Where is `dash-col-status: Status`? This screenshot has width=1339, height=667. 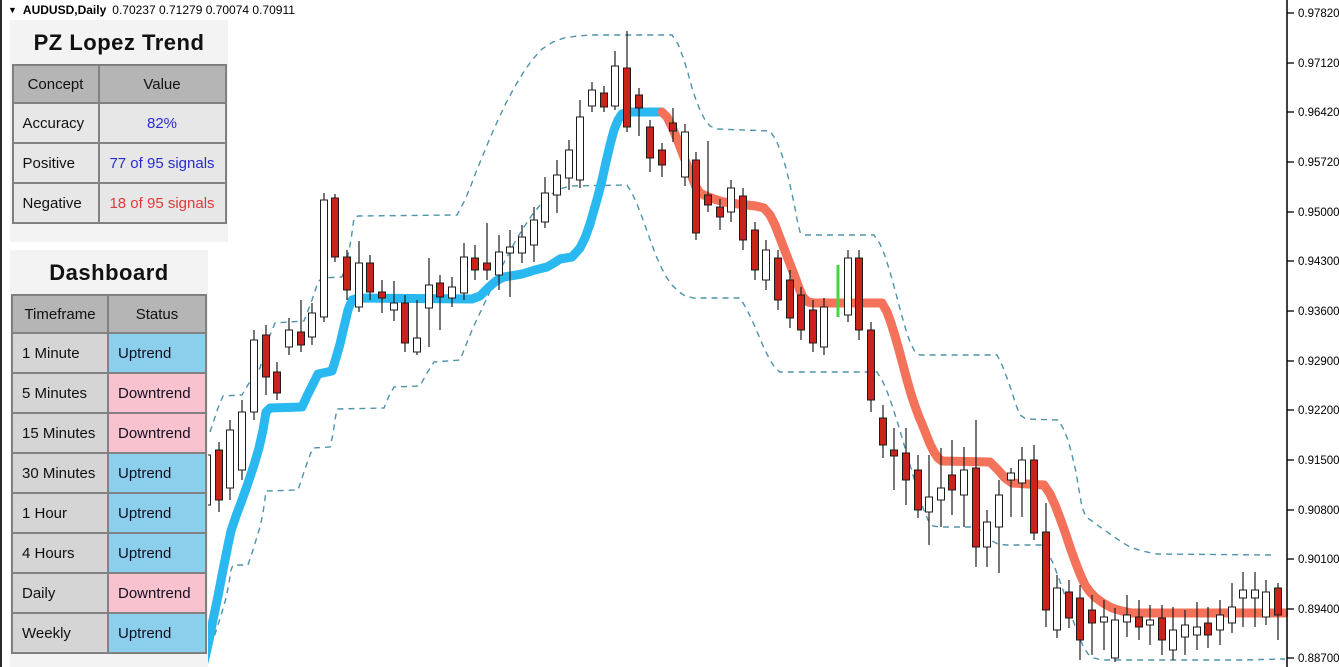 dash-col-status: Status is located at coordinates (157, 314).